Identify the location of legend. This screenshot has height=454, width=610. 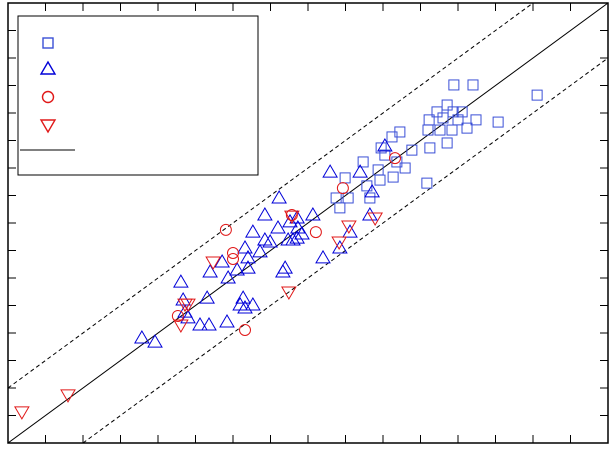
(138, 95).